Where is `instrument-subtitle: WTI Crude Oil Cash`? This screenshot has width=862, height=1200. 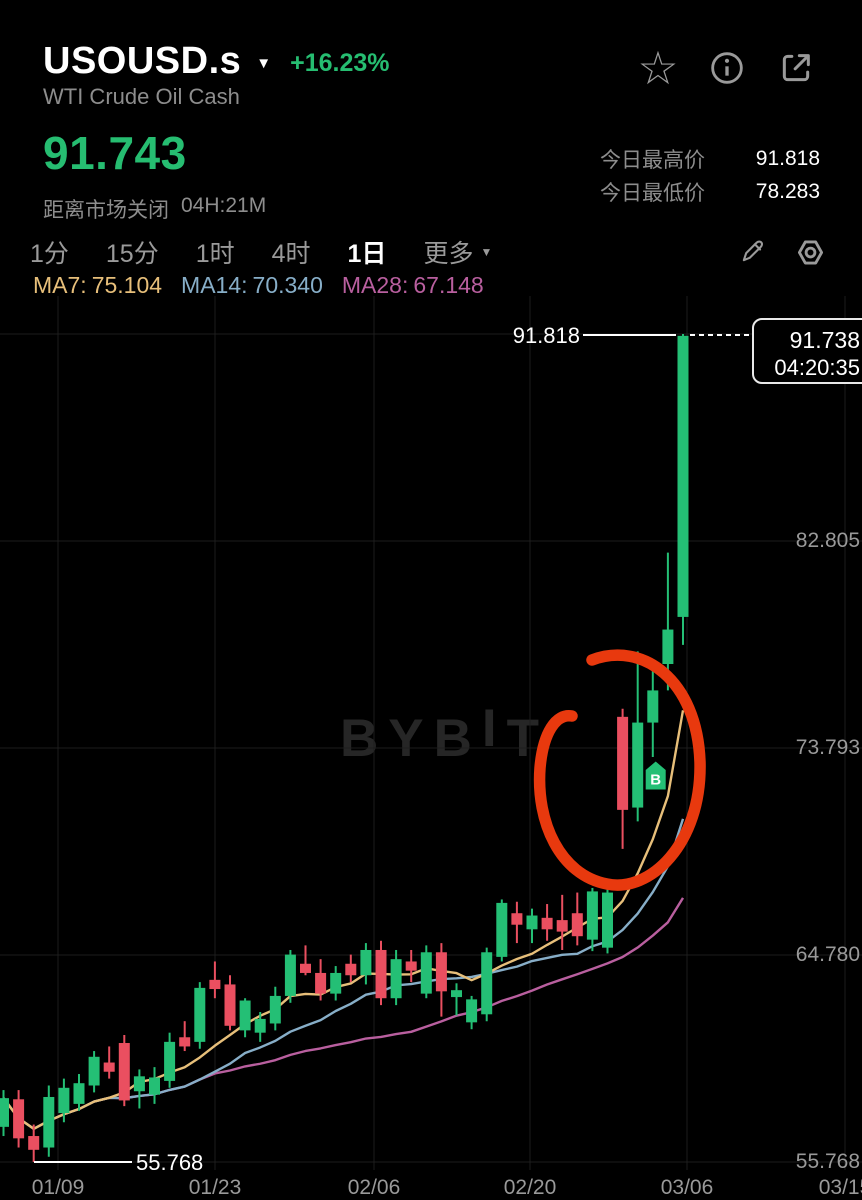 instrument-subtitle: WTI Crude Oil Cash is located at coordinates (141, 96).